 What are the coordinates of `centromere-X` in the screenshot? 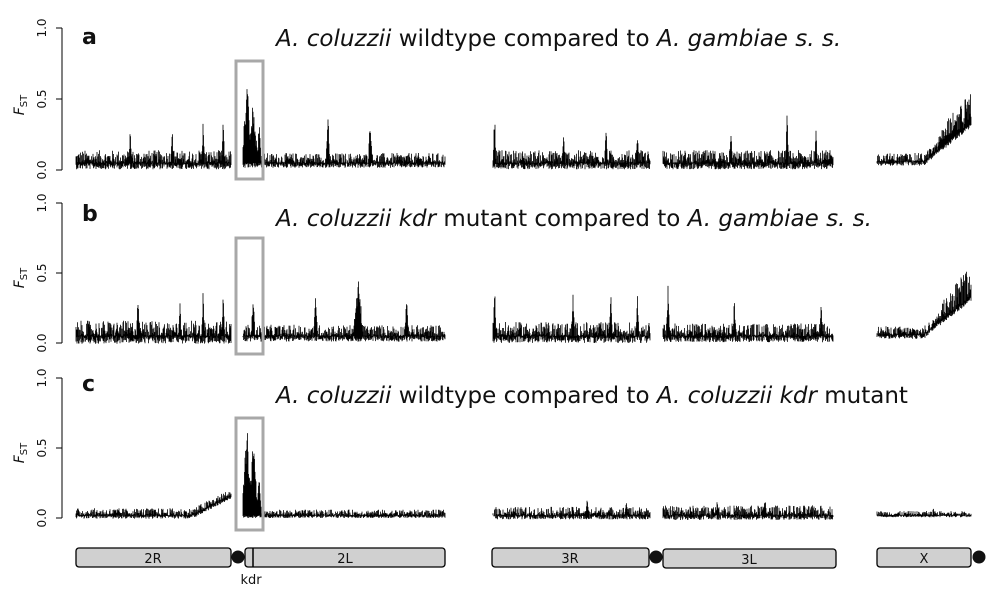 It's located at (979, 557).